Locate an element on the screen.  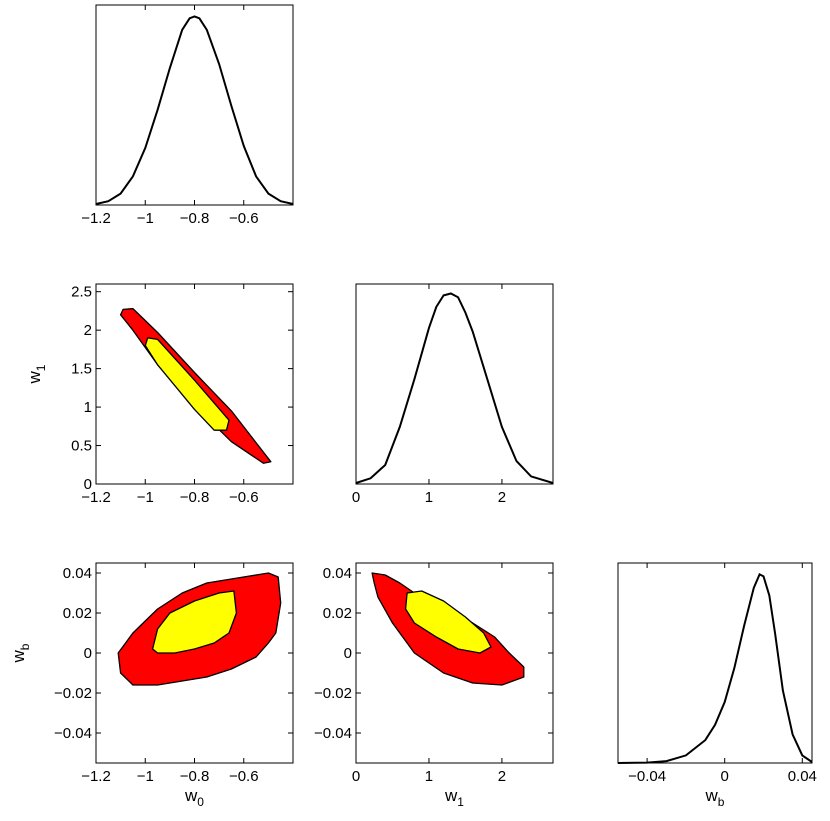
density-curve-w1-marginal is located at coordinates (454, 388).